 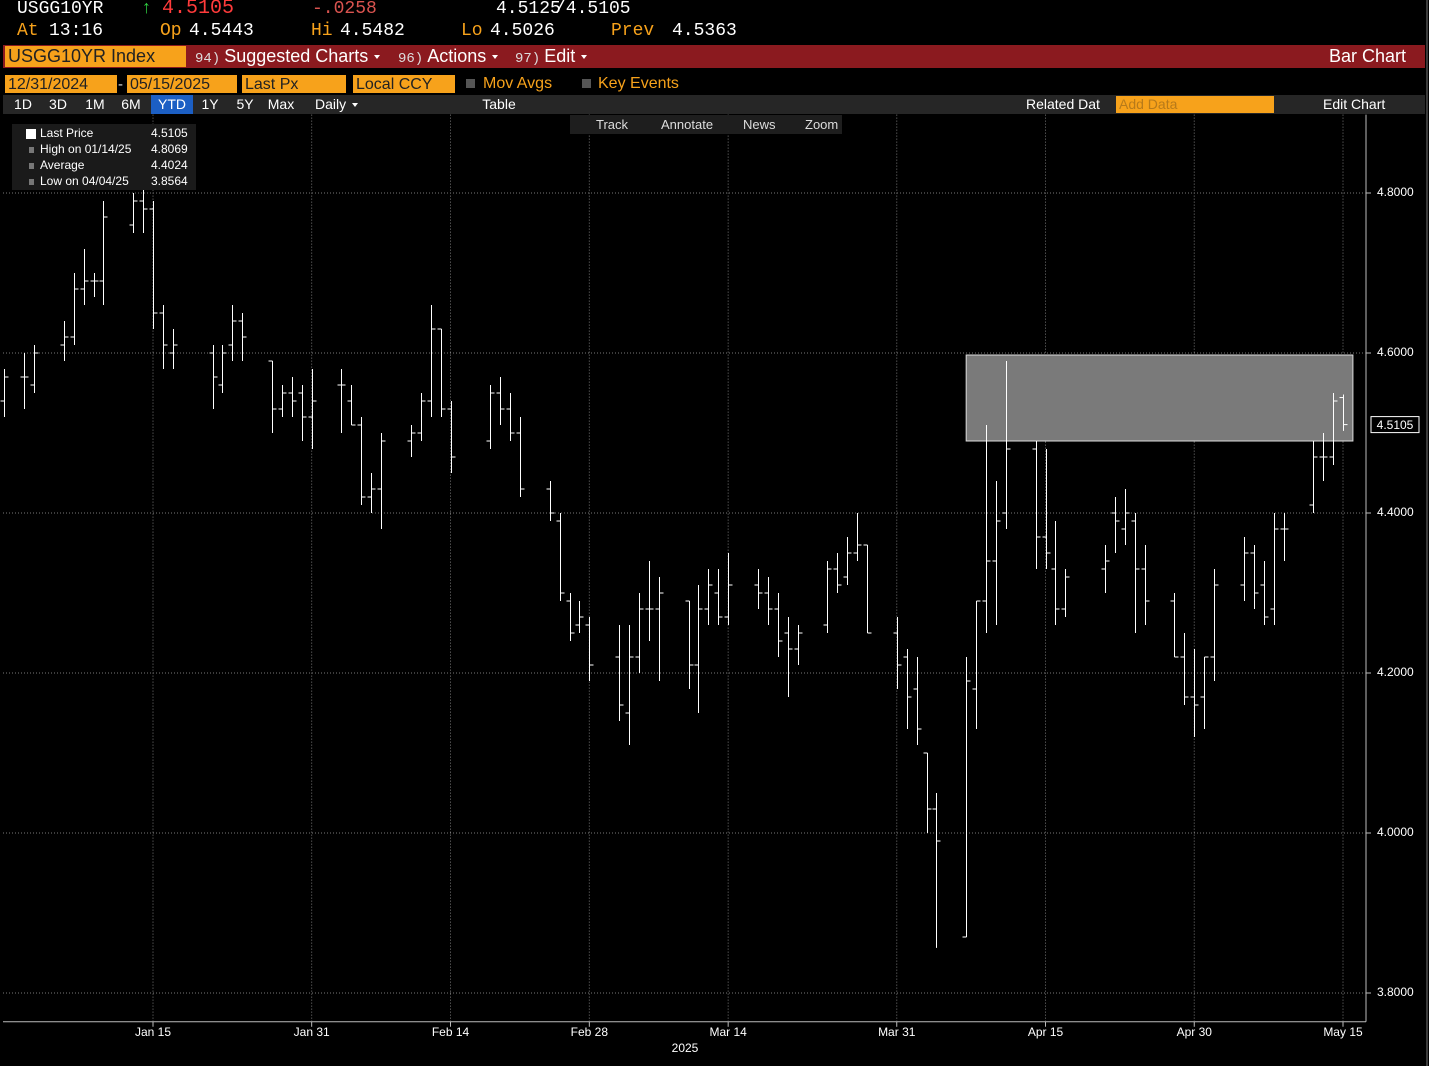 I want to click on x-tick-label: Feb 14, so click(x=451, y=1032).